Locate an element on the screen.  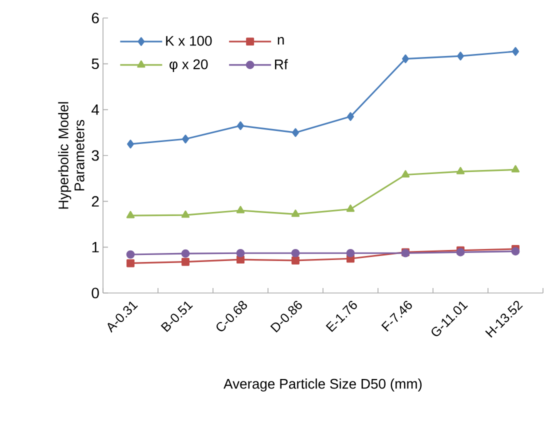
y-tick-label: 5 is located at coordinates (95, 64).